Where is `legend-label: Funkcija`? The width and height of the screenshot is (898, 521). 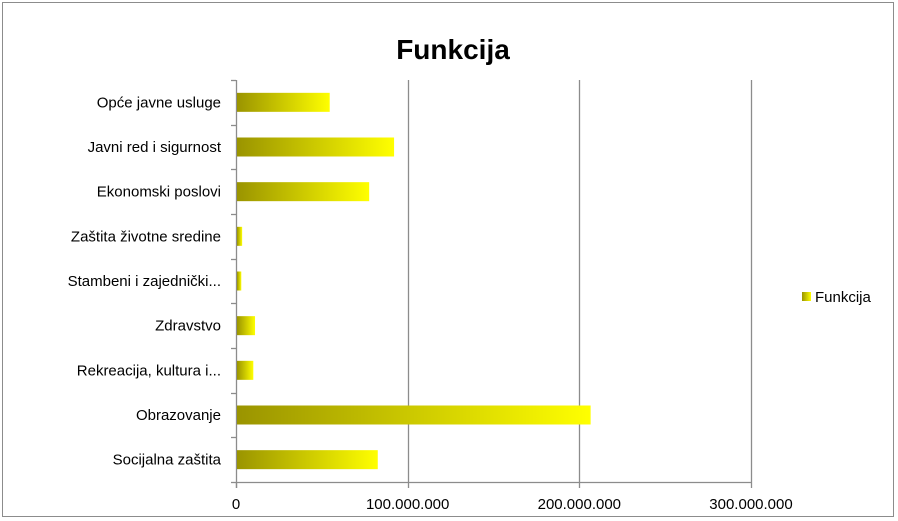 legend-label: Funkcija is located at coordinates (843, 297).